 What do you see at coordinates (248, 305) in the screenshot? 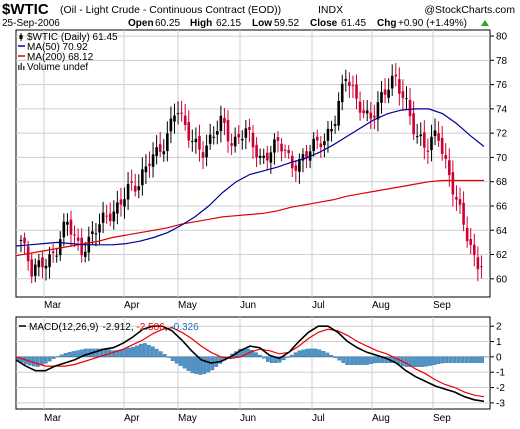
I see `price-month-label: Jun` at bounding box center [248, 305].